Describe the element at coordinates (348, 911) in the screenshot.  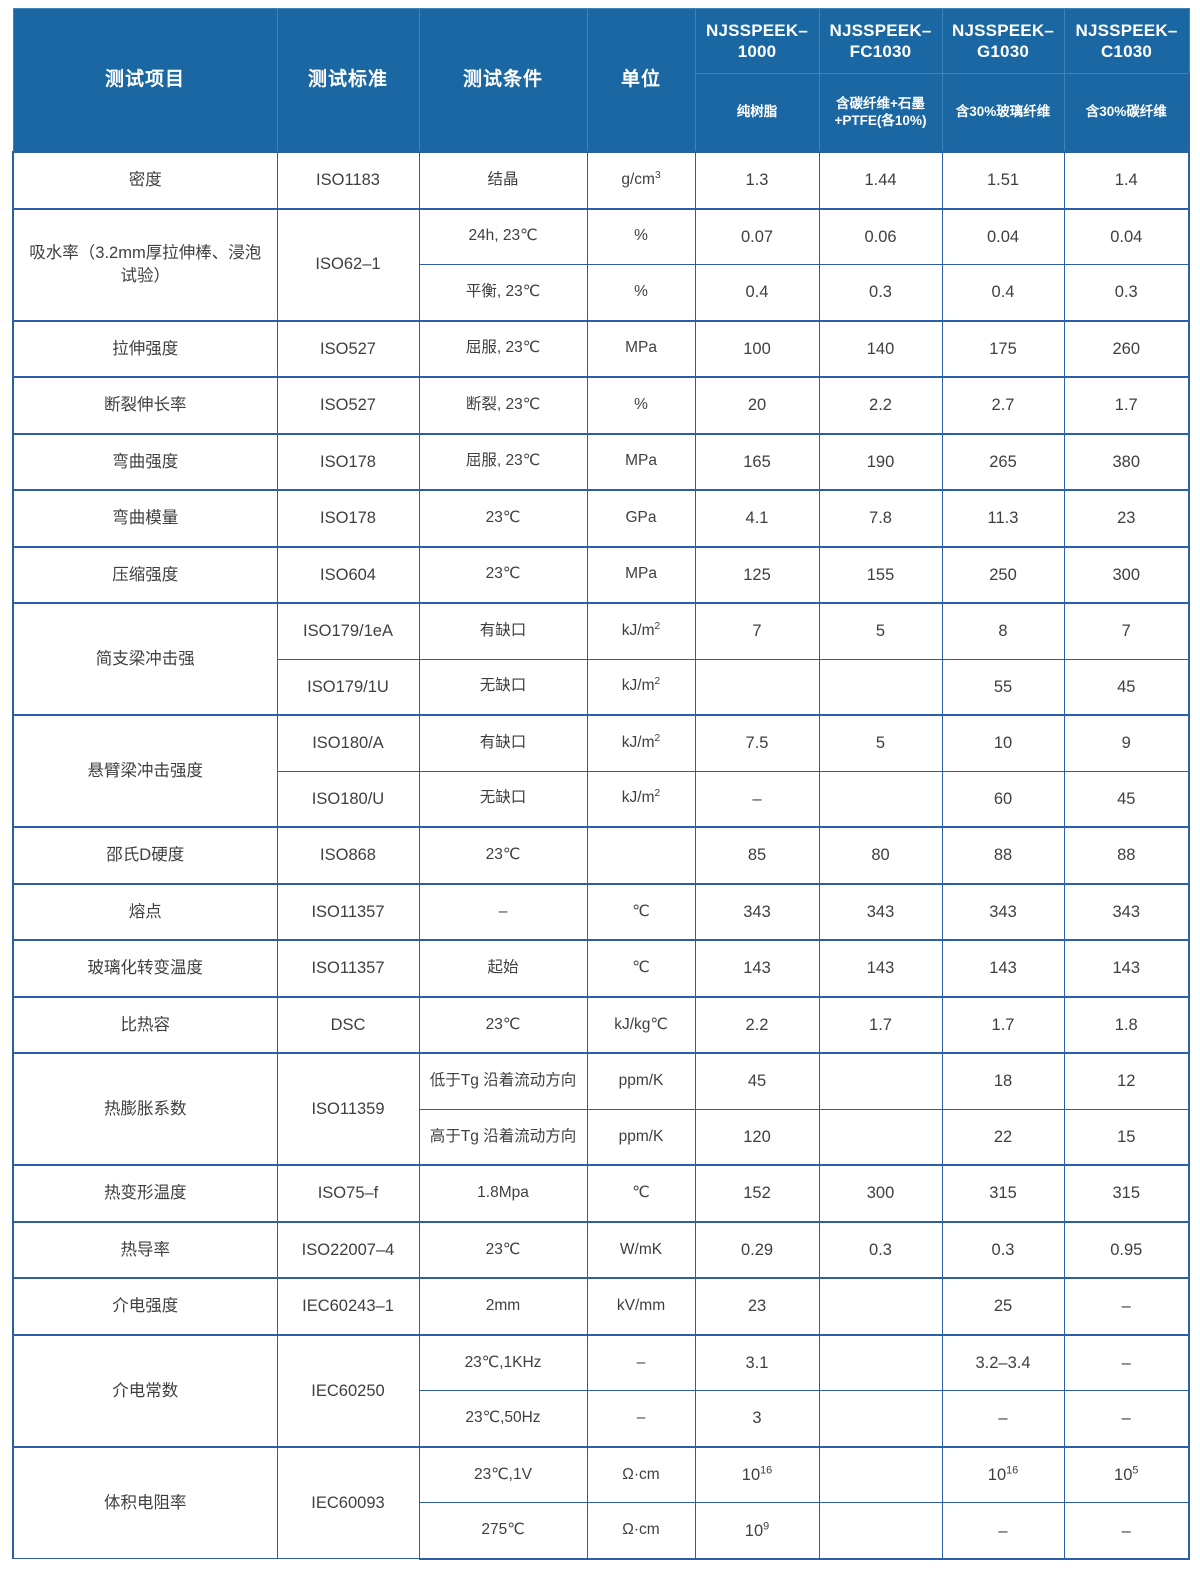
I see `cell-test-standard: ISO11357` at that location.